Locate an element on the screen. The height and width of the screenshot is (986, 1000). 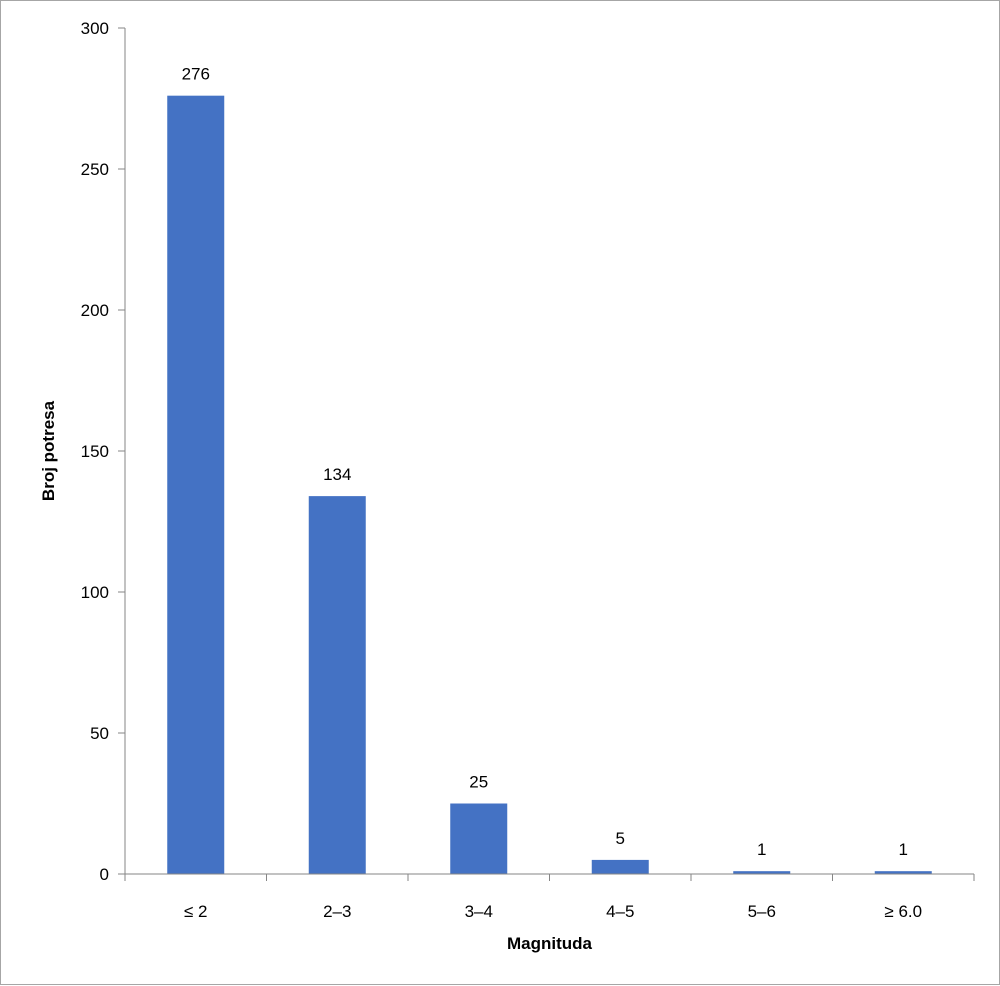
bar-value-label: 134 is located at coordinates (337, 474).